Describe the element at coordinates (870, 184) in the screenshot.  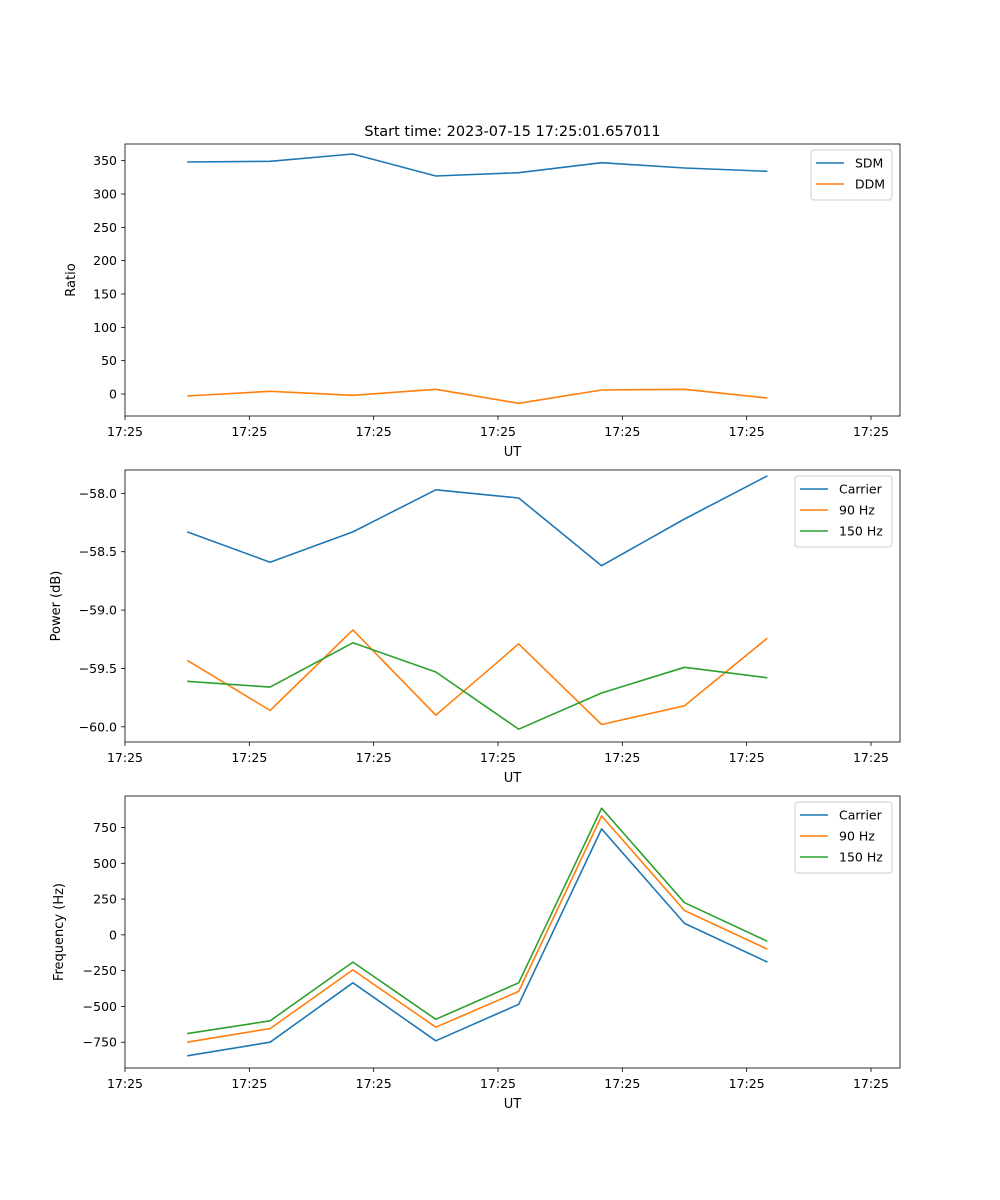
I see `legend-label: DDM` at that location.